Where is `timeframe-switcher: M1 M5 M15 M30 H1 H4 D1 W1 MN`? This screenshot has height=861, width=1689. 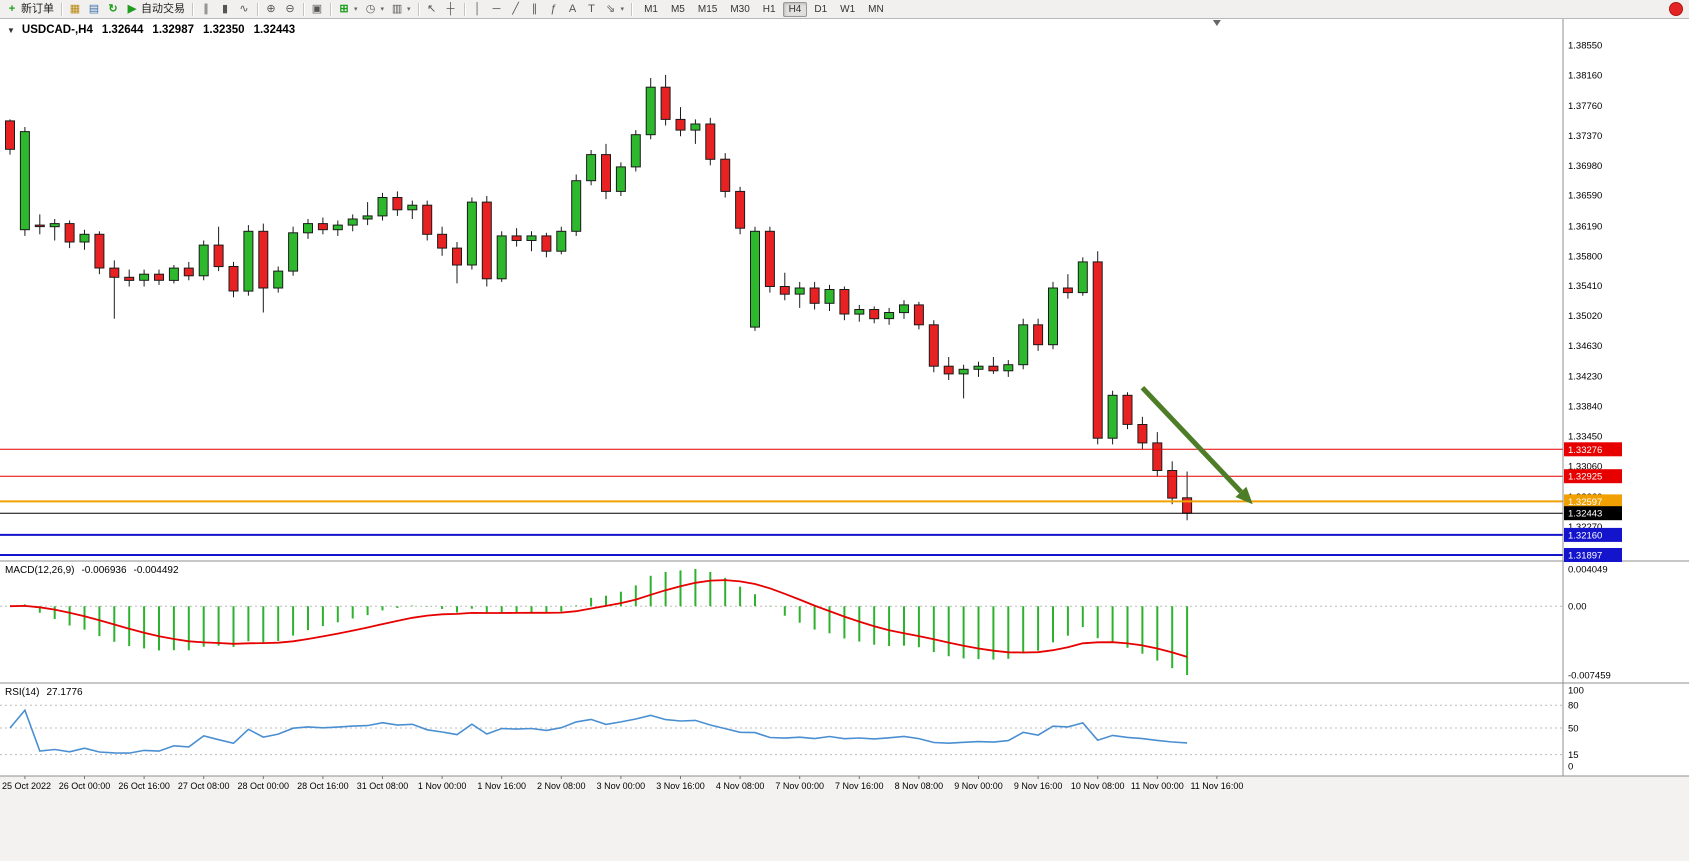
timeframe-switcher: M1 M5 M15 M30 H1 H4 D1 W1 MN is located at coordinates (764, 9).